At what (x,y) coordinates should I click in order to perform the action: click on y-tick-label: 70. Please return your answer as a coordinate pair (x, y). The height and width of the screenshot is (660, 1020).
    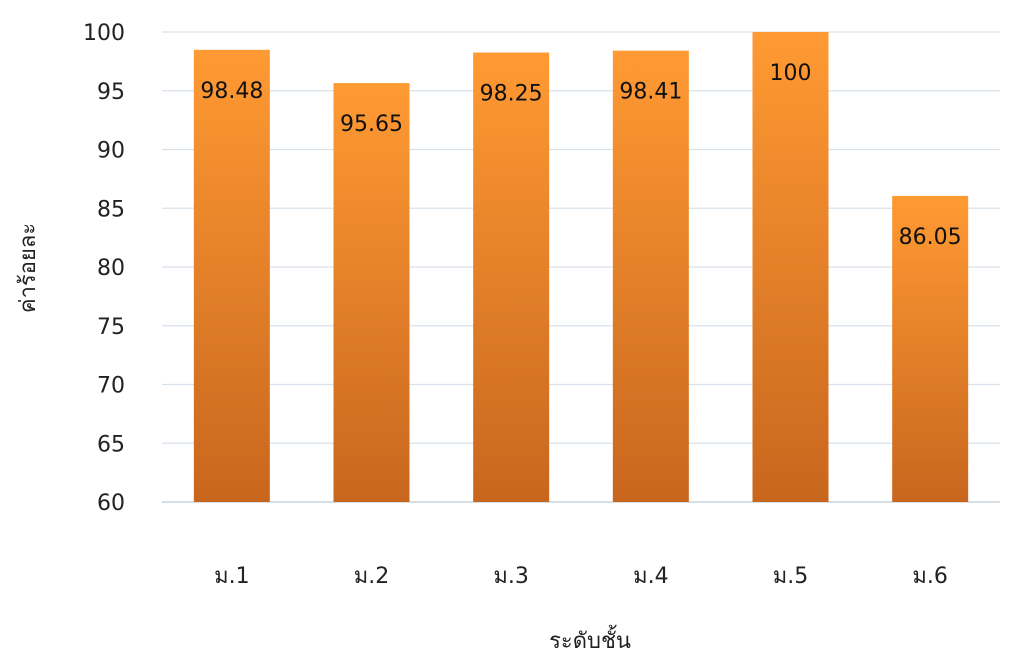
    Looking at the image, I should click on (111, 386).